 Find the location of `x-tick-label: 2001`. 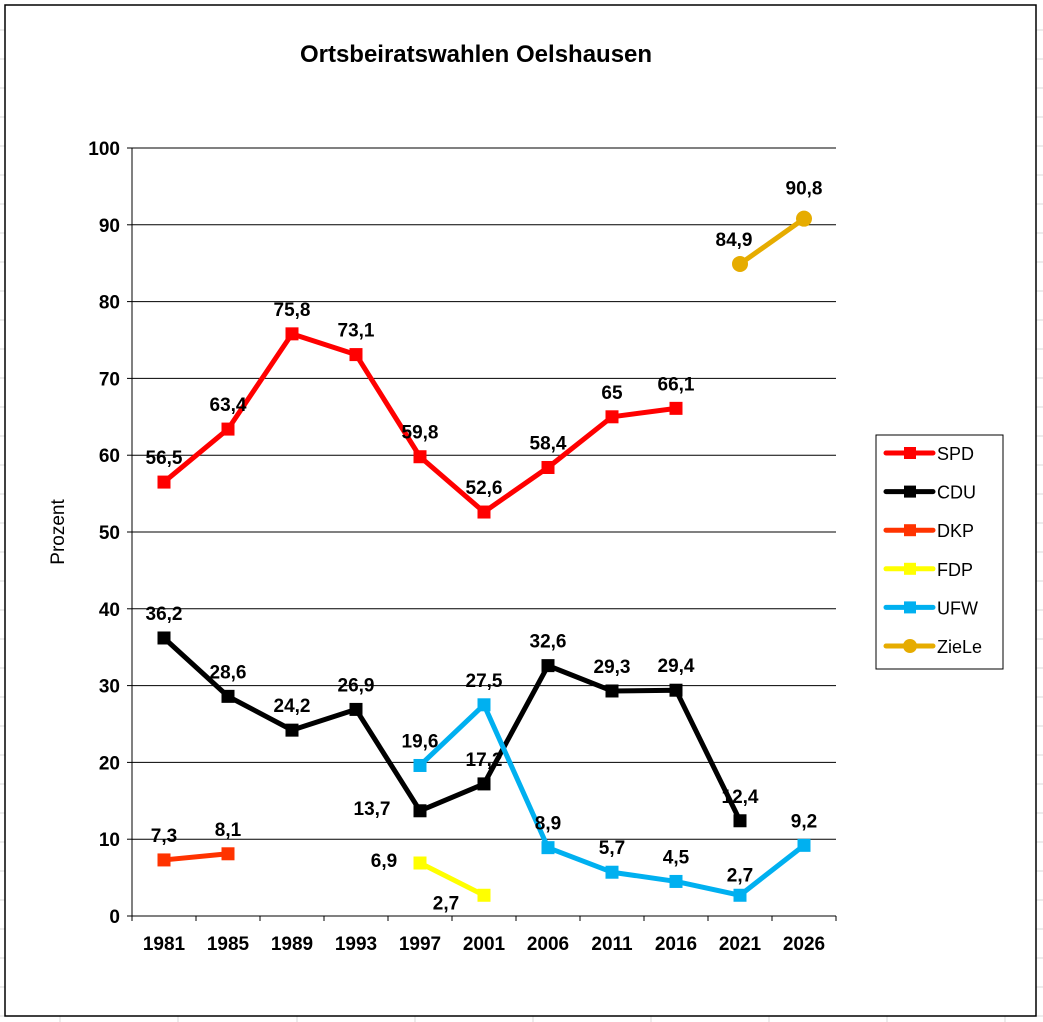

x-tick-label: 2001 is located at coordinates (484, 944).